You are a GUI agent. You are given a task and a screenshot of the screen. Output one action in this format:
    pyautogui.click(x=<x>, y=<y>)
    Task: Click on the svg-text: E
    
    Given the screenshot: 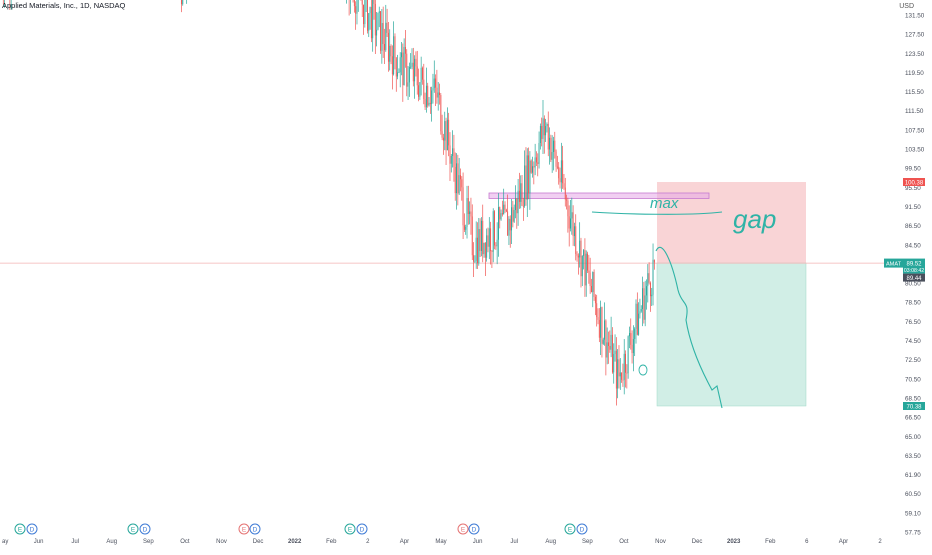 What is the action you would take?
    pyautogui.click(x=570, y=530)
    